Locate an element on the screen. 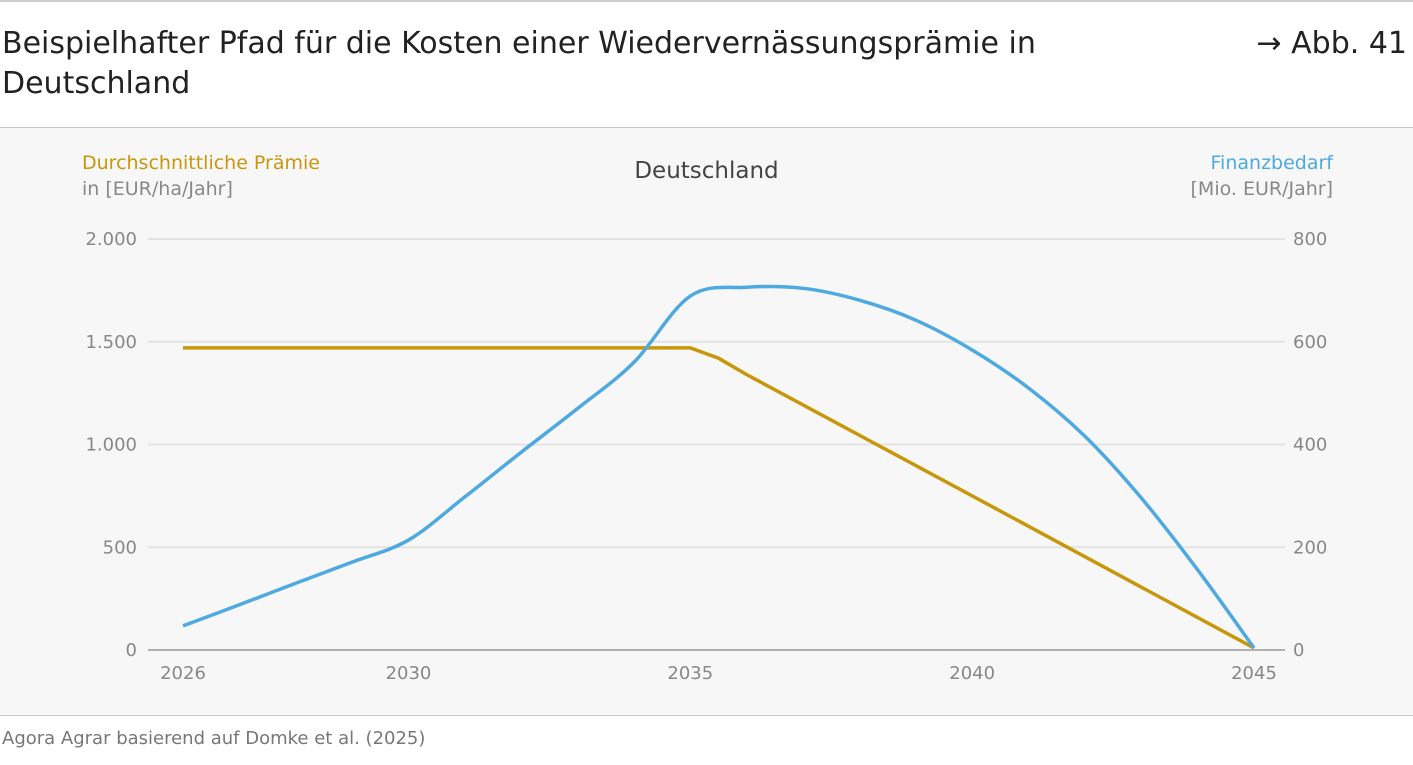  x-tick-label: 2035 is located at coordinates (690, 673).